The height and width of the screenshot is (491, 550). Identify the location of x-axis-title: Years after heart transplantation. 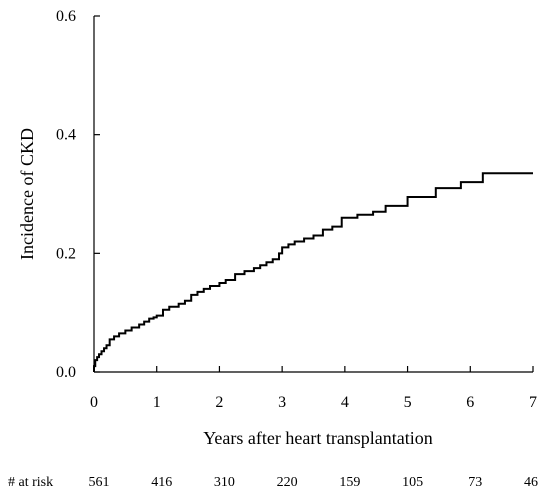
(318, 438).